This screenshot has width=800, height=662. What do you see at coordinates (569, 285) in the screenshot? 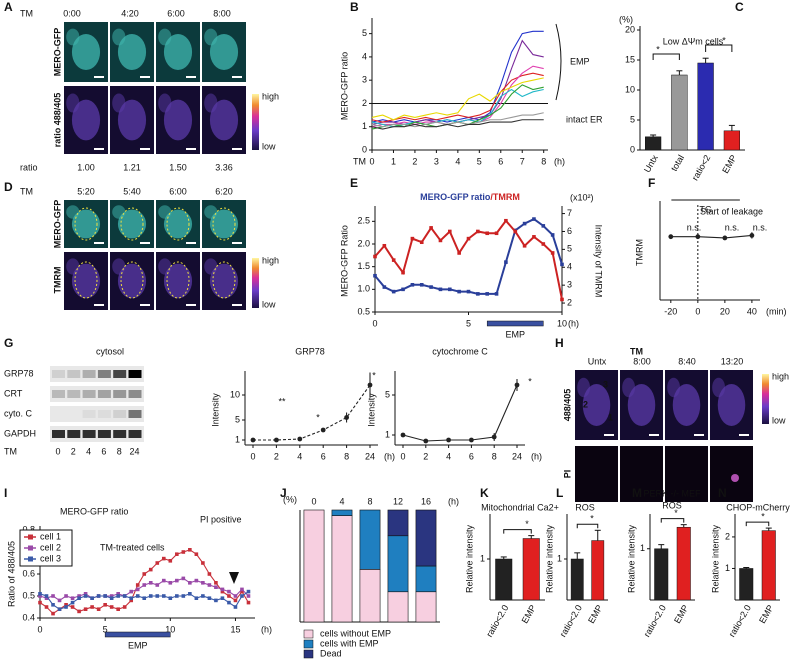
I see `y2-tick-label: 3` at bounding box center [569, 285].